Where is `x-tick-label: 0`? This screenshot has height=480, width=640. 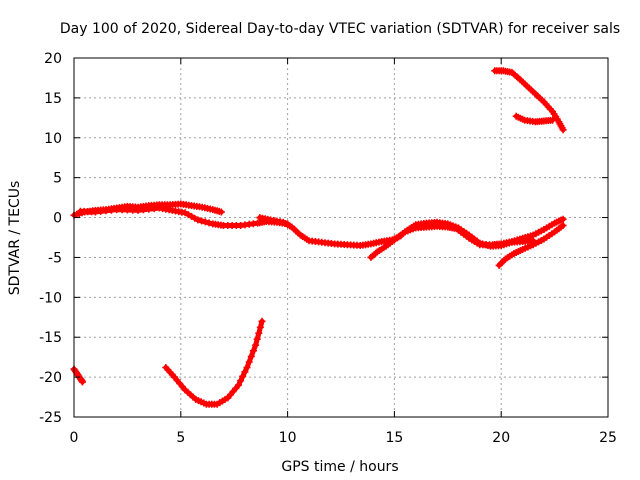 x-tick-label: 0 is located at coordinates (74, 438).